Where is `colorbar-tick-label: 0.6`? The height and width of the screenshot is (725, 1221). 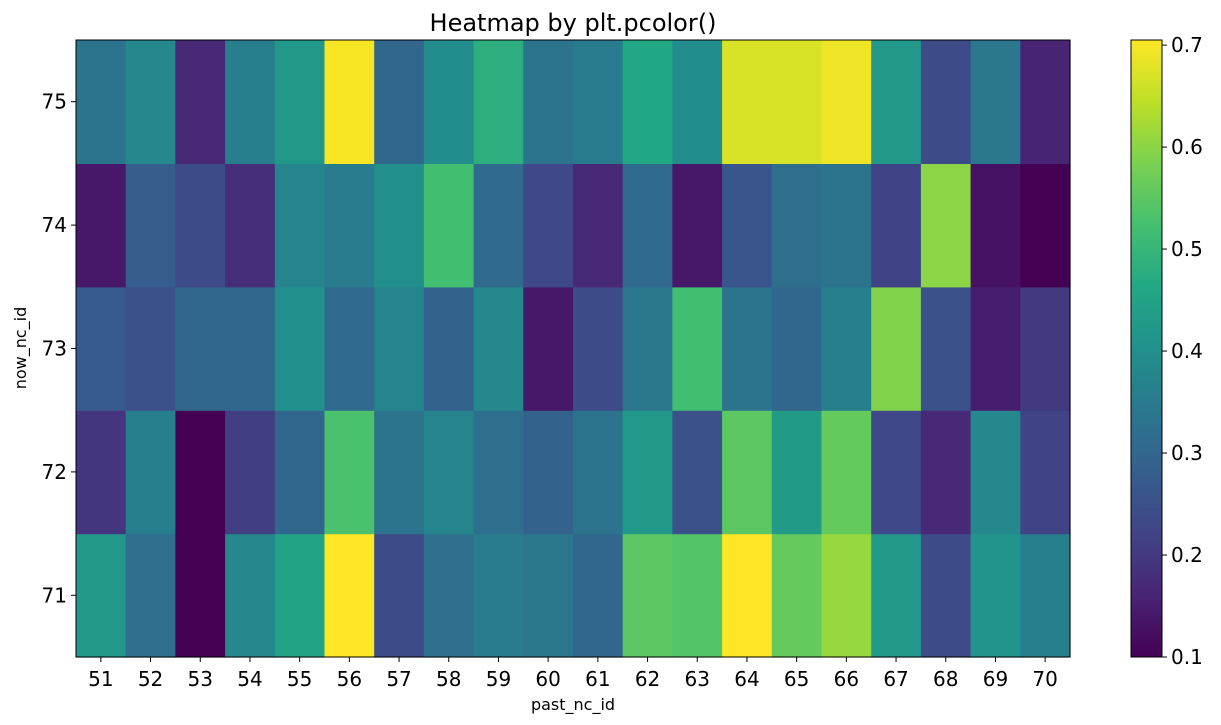
colorbar-tick-label: 0.6 is located at coordinates (1187, 147).